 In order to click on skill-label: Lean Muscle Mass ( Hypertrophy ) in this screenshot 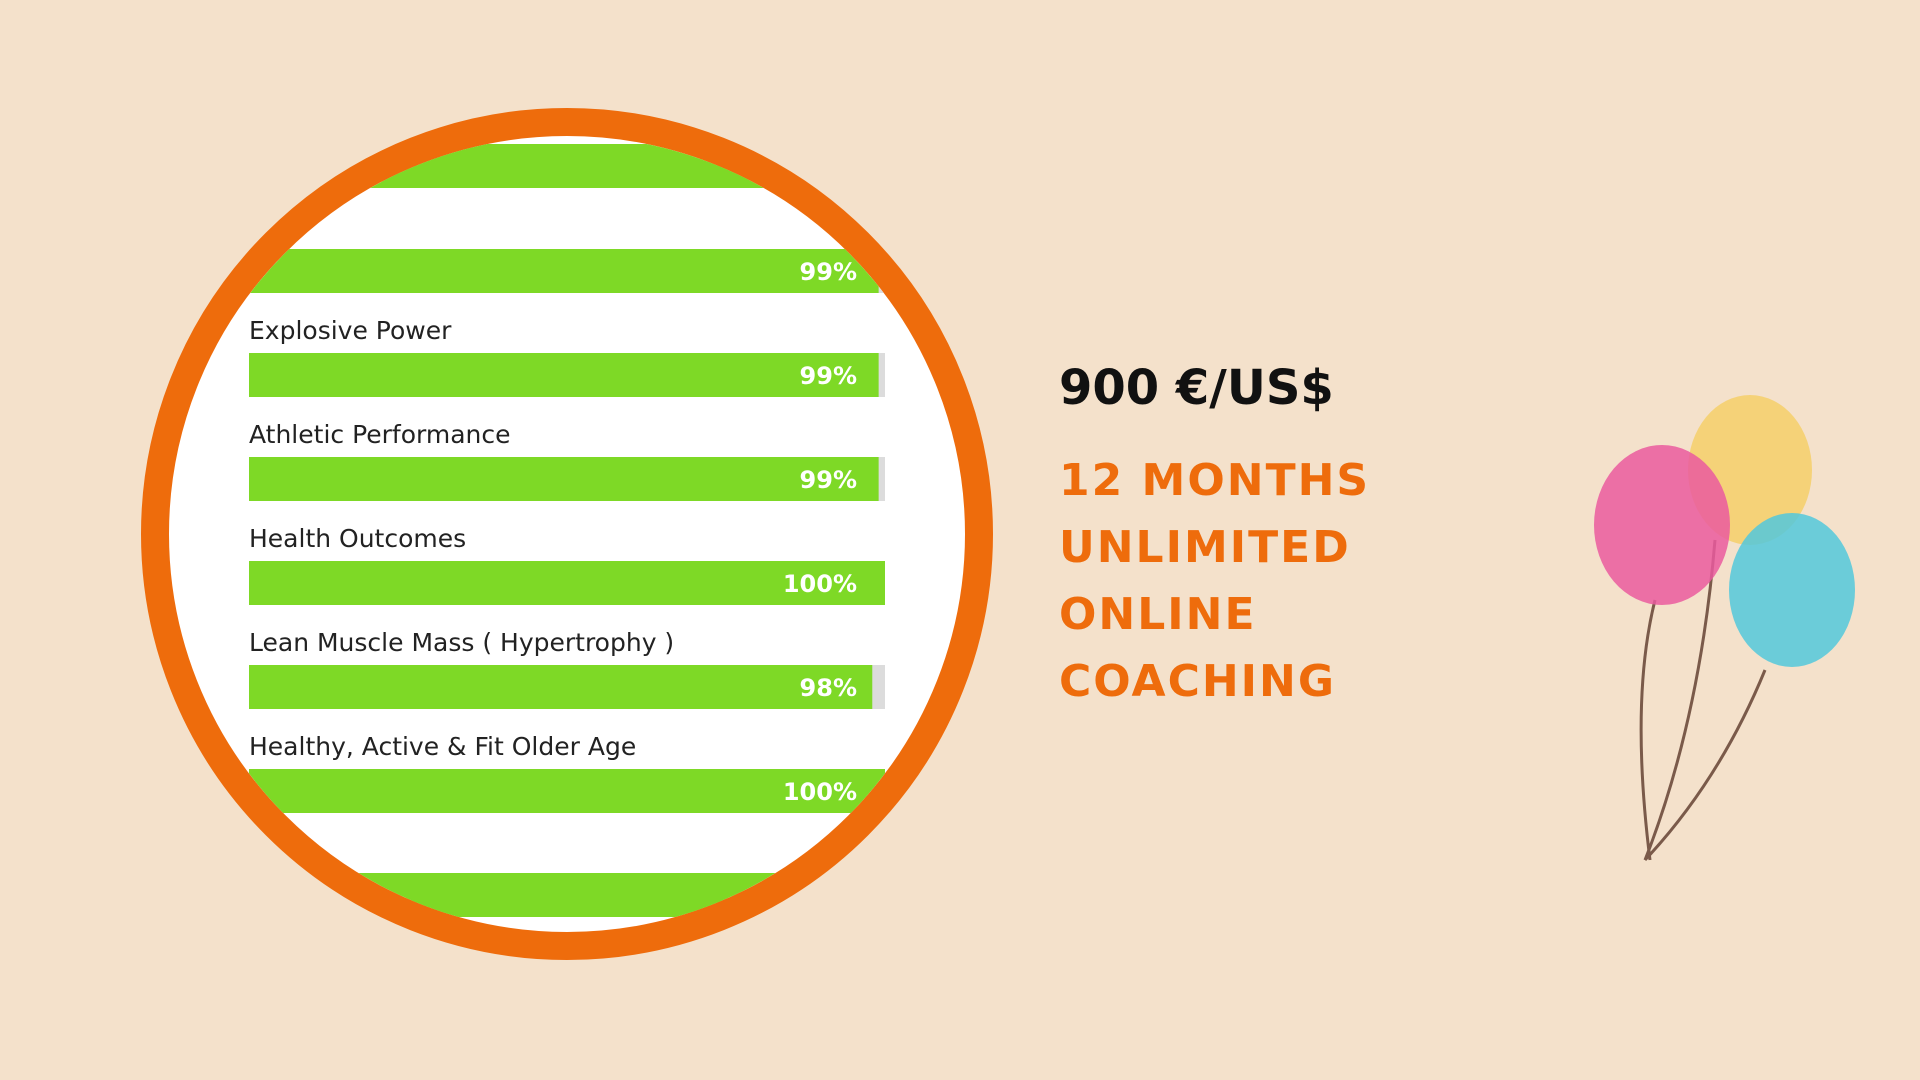, I will do `click(461, 642)`.